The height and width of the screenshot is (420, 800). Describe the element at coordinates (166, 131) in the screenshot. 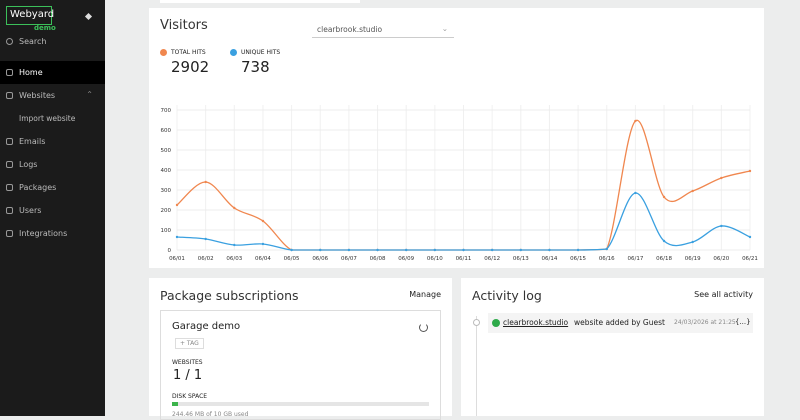

I see `y-tick-label: 600` at that location.